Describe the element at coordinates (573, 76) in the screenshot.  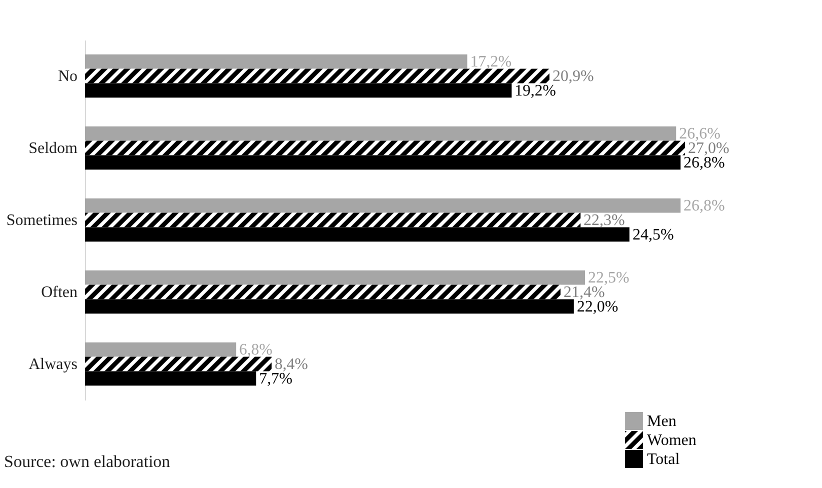
I see `data-label: 20,9%` at that location.